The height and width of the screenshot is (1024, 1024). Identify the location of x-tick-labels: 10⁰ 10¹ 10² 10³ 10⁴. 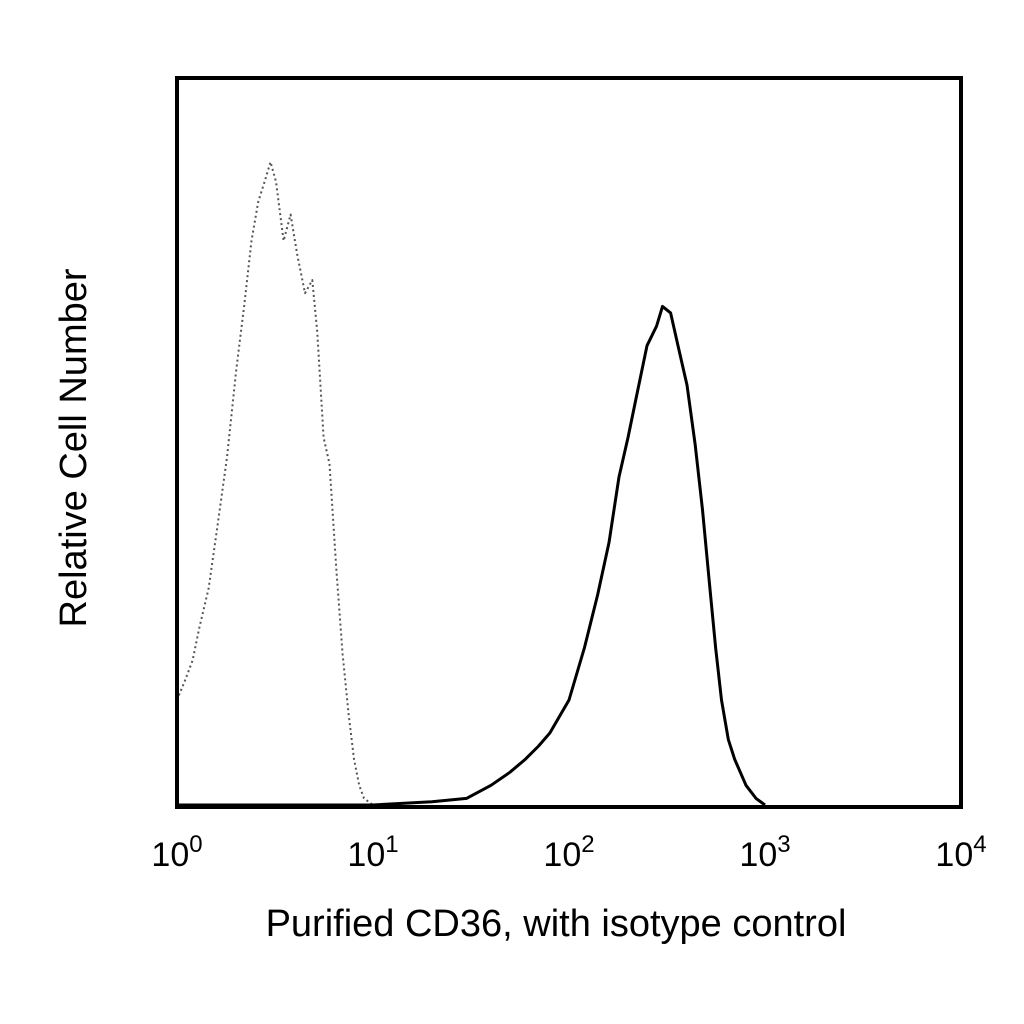
(568, 852).